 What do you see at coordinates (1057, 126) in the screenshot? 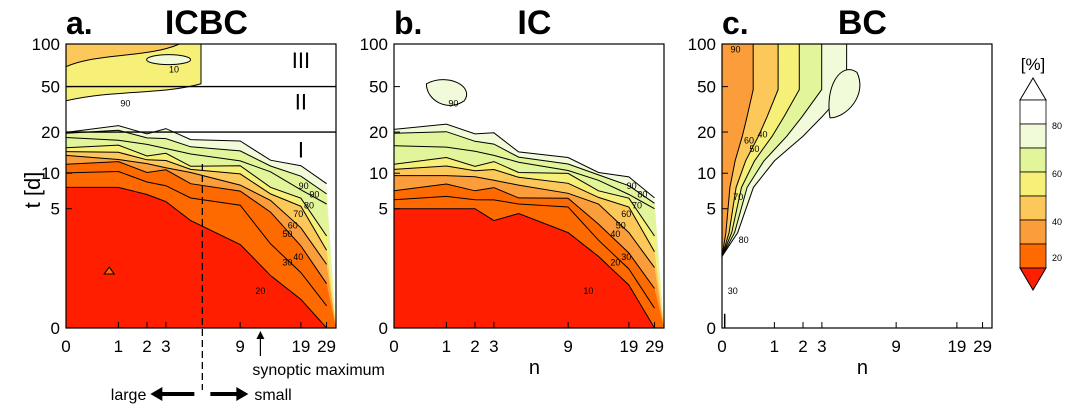
I see `colorbar-tick-label: 80` at bounding box center [1057, 126].